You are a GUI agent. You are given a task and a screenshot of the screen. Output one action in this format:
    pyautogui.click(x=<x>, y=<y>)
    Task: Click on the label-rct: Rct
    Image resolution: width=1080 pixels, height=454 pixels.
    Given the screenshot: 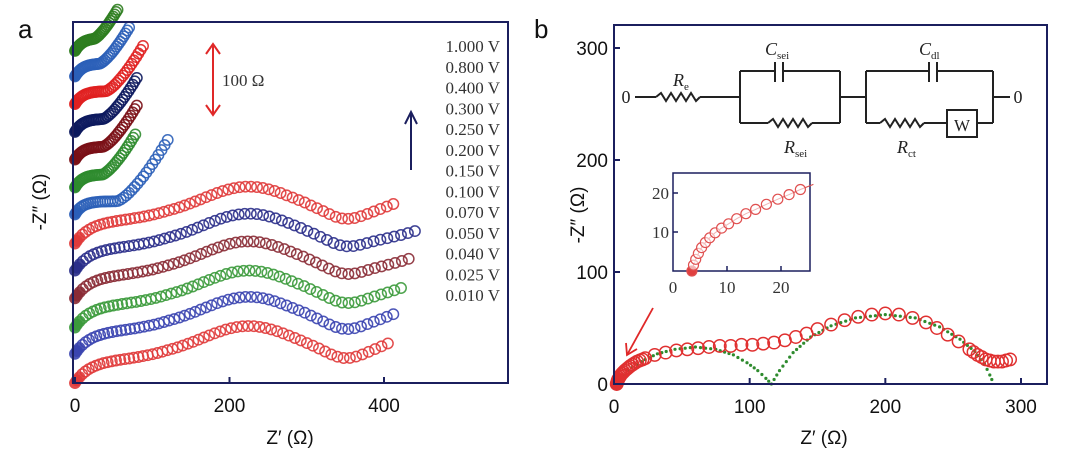 What is the action you would take?
    pyautogui.click(x=906, y=148)
    